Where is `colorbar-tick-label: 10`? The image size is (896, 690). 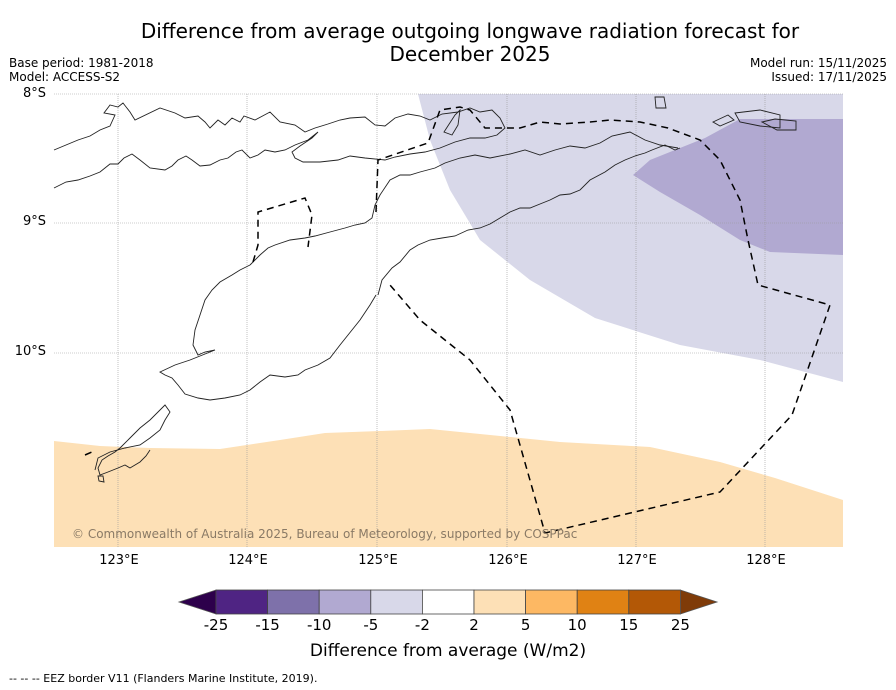
colorbar-tick-label: 10 is located at coordinates (577, 625).